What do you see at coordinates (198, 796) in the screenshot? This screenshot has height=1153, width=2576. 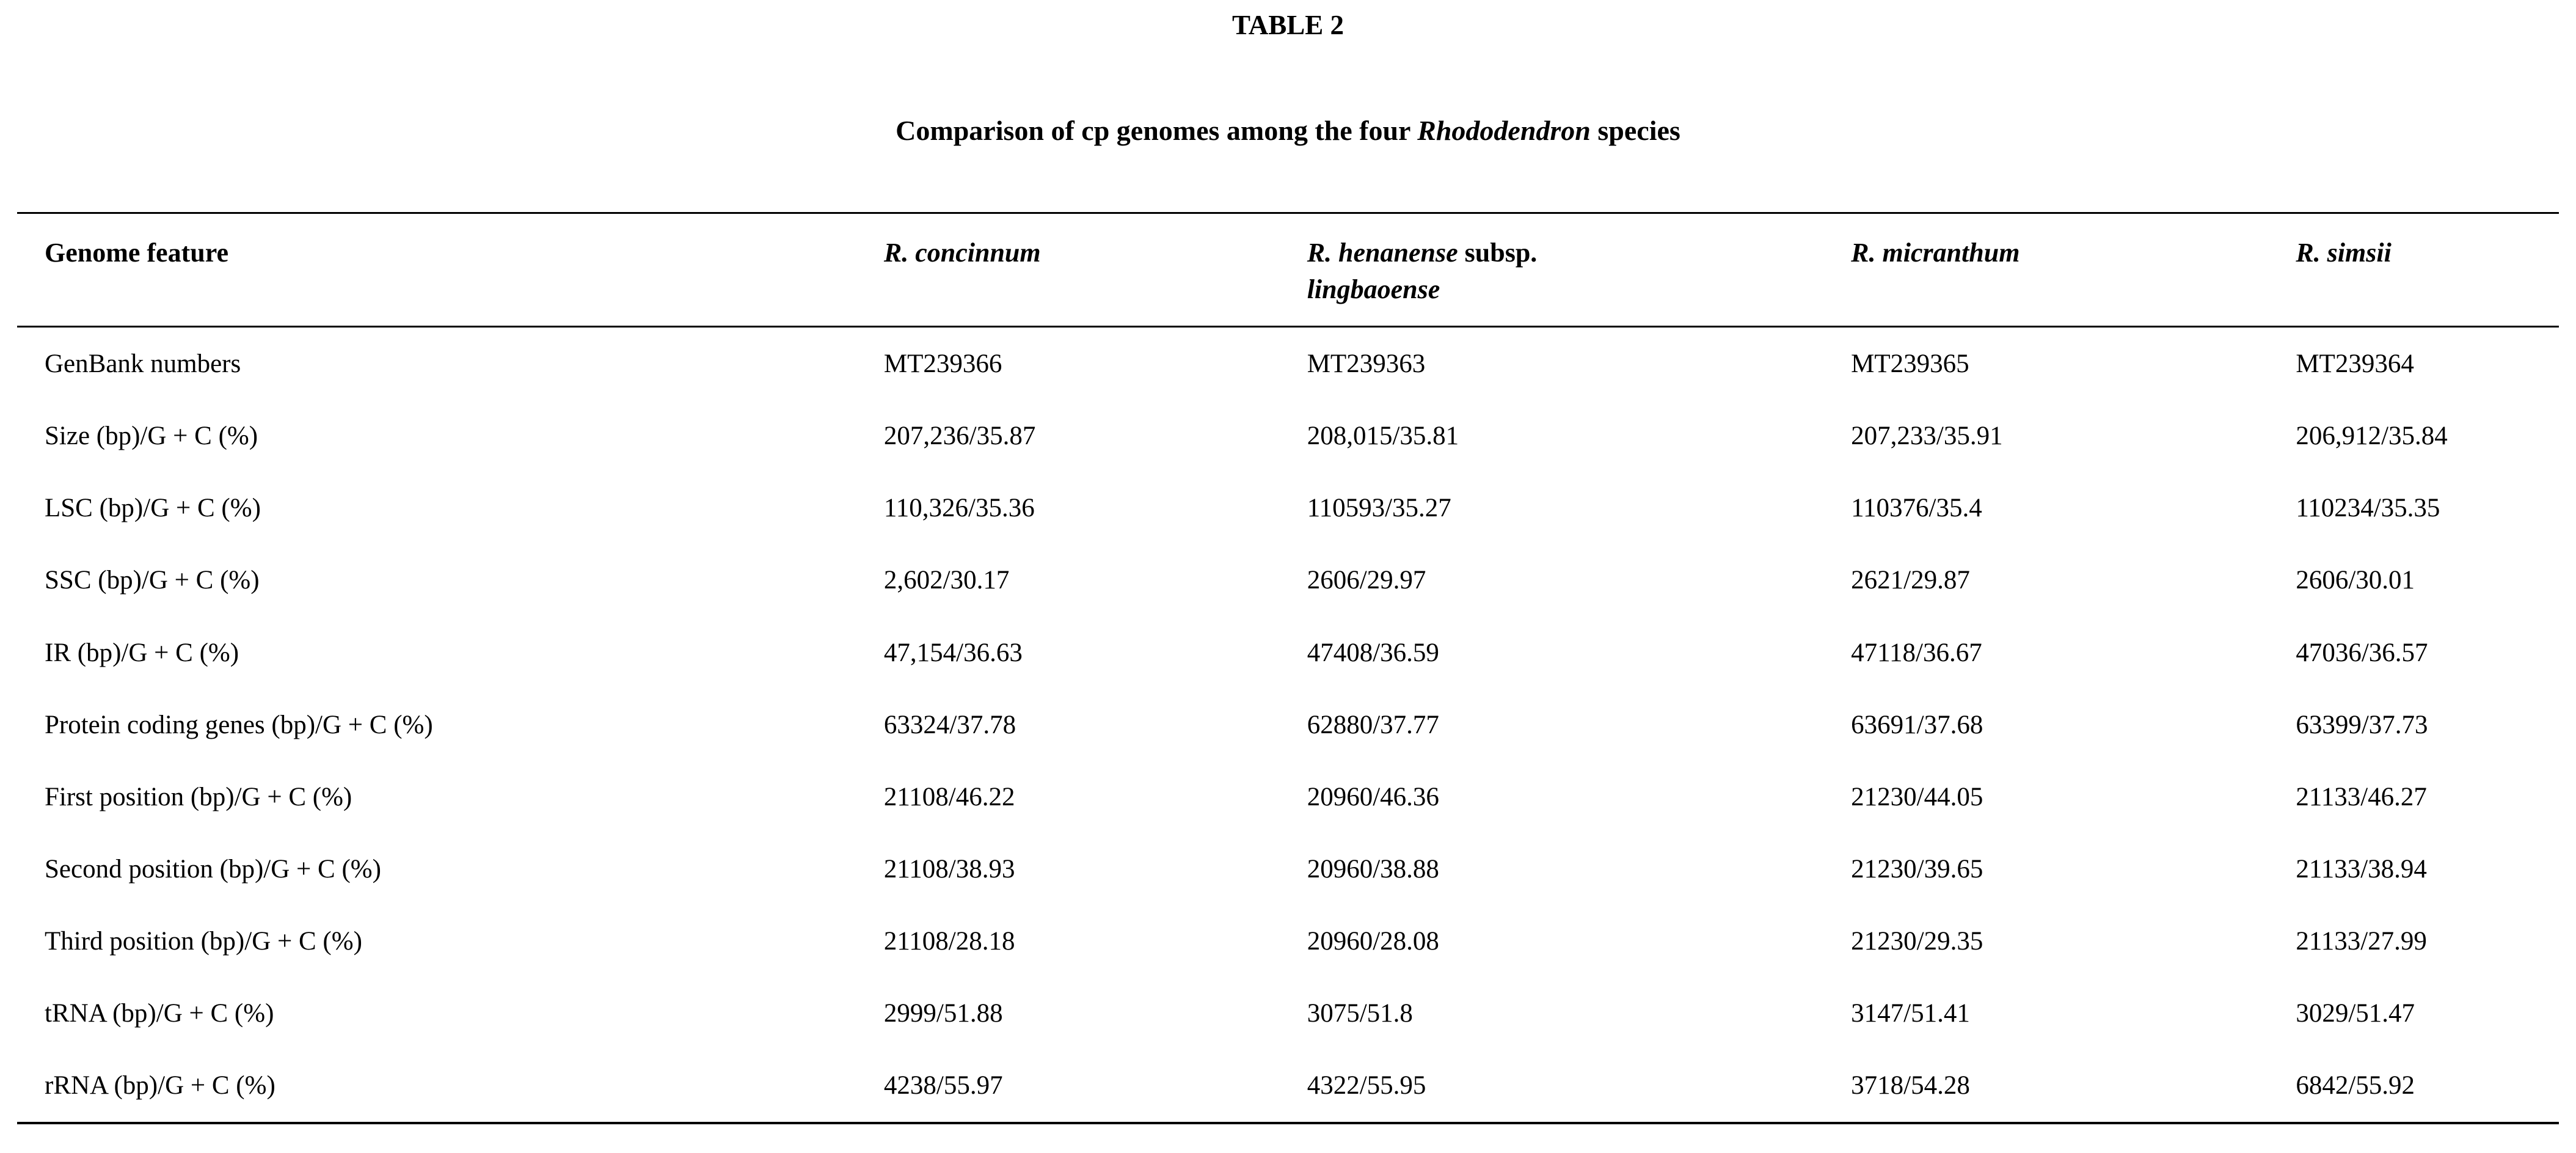 I see `feature-cell: First position (bp)/G + C (%)` at bounding box center [198, 796].